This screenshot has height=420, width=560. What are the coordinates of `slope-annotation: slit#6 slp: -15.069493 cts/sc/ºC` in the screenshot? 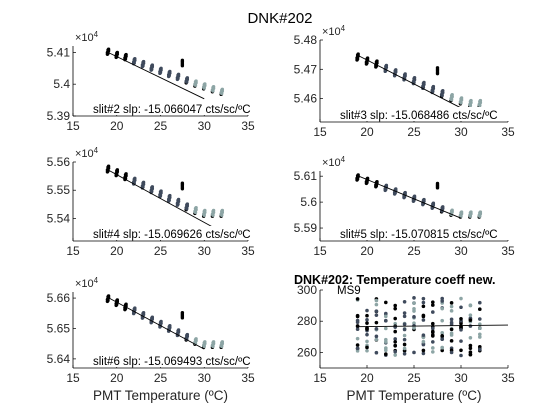 It's located at (172, 362).